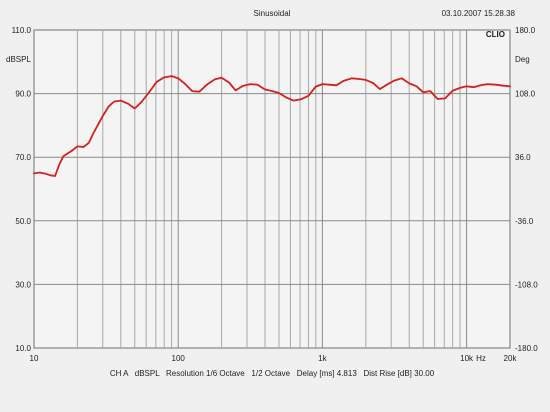  What do you see at coordinates (23, 348) in the screenshot?
I see `y-tick-label: 10.0` at bounding box center [23, 348].